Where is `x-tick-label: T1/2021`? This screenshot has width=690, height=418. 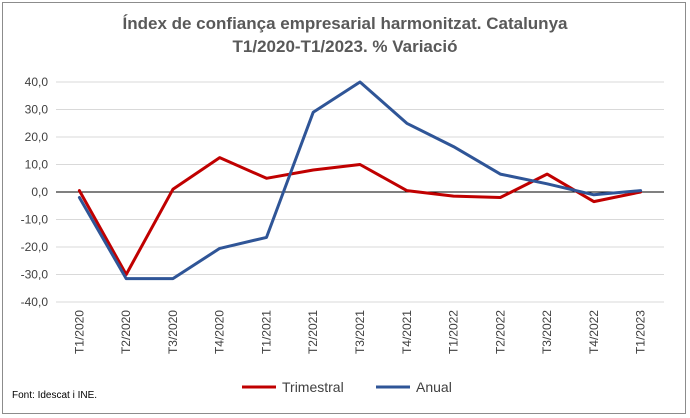
x-tick-label: T1/2021 is located at coordinates (266, 332).